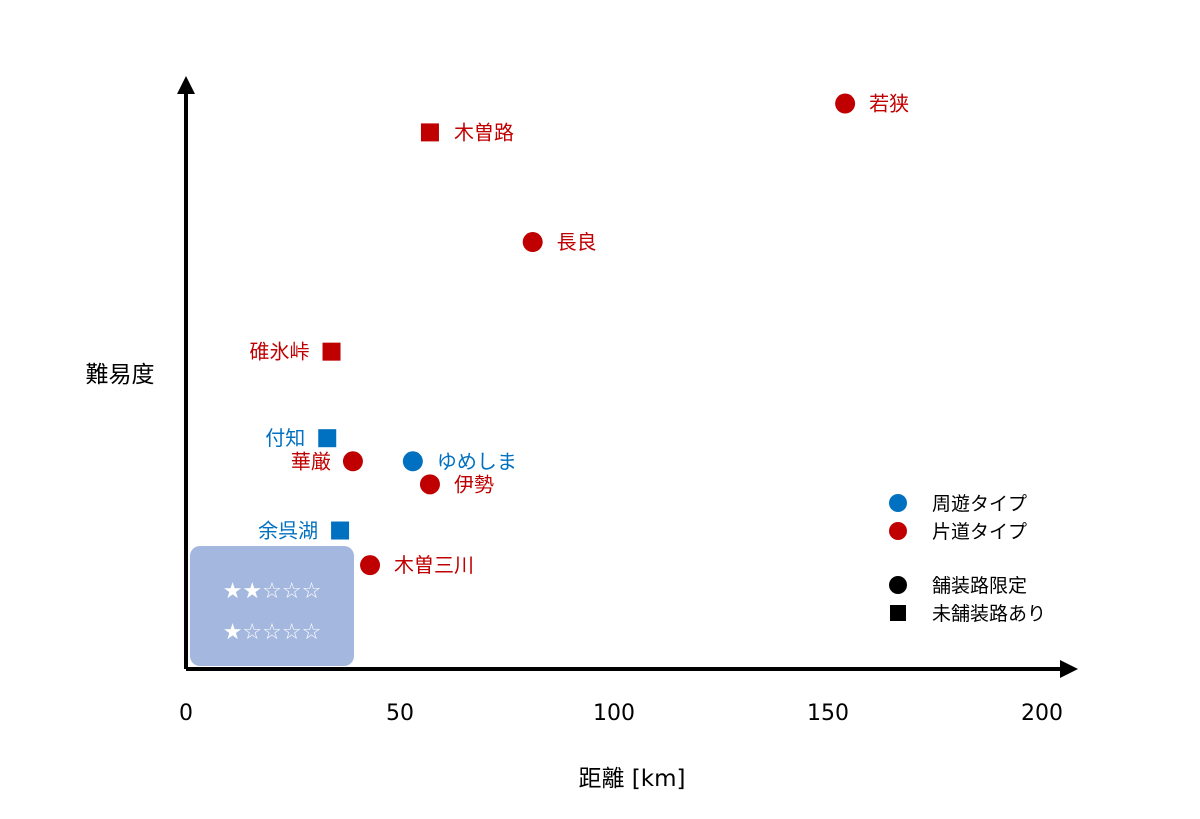 The height and width of the screenshot is (819, 1200). Describe the element at coordinates (828, 713) in the screenshot. I see `x-tick-label: 150` at that location.